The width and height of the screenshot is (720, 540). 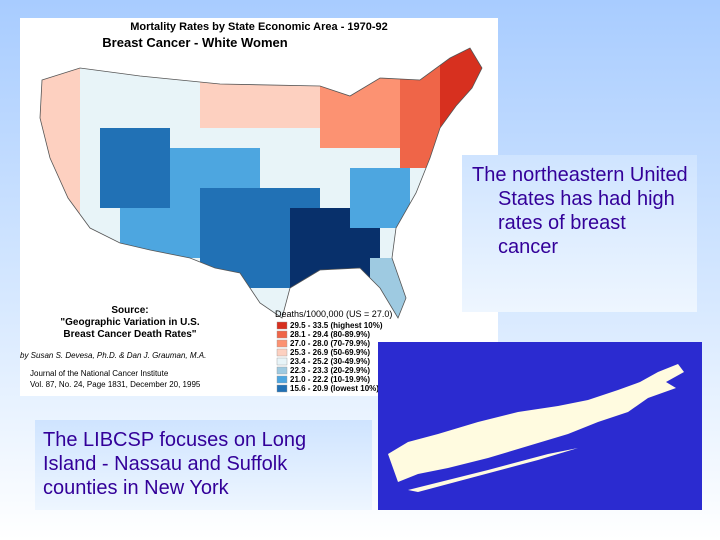 What do you see at coordinates (493, 470) in the screenshot?
I see `barrier-island` at bounding box center [493, 470].